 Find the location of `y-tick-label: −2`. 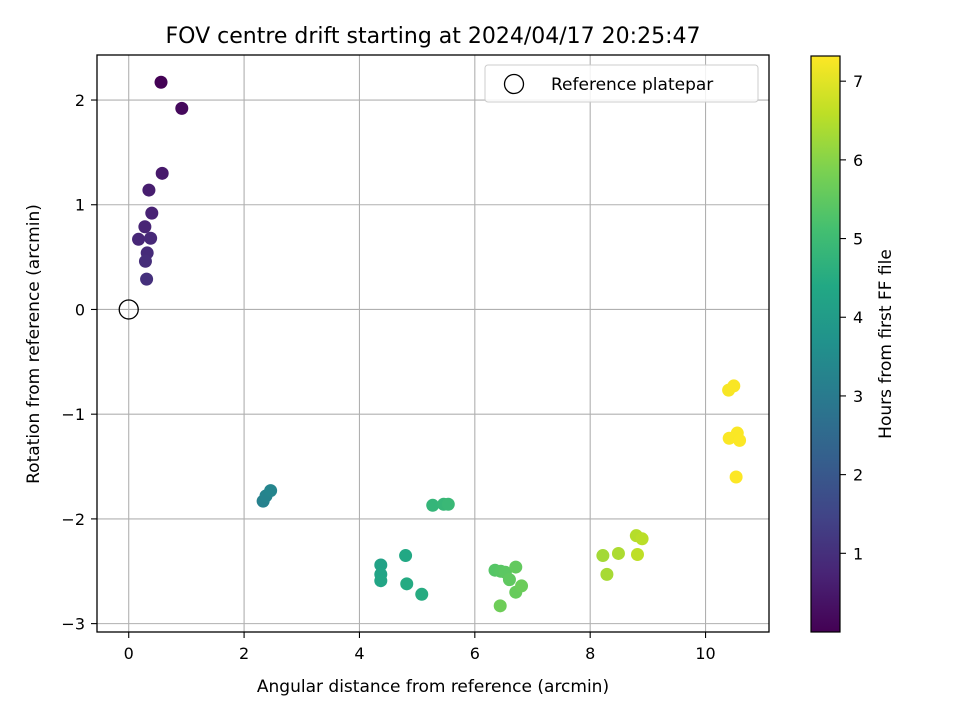

y-tick-label: −2 is located at coordinates (73, 519).